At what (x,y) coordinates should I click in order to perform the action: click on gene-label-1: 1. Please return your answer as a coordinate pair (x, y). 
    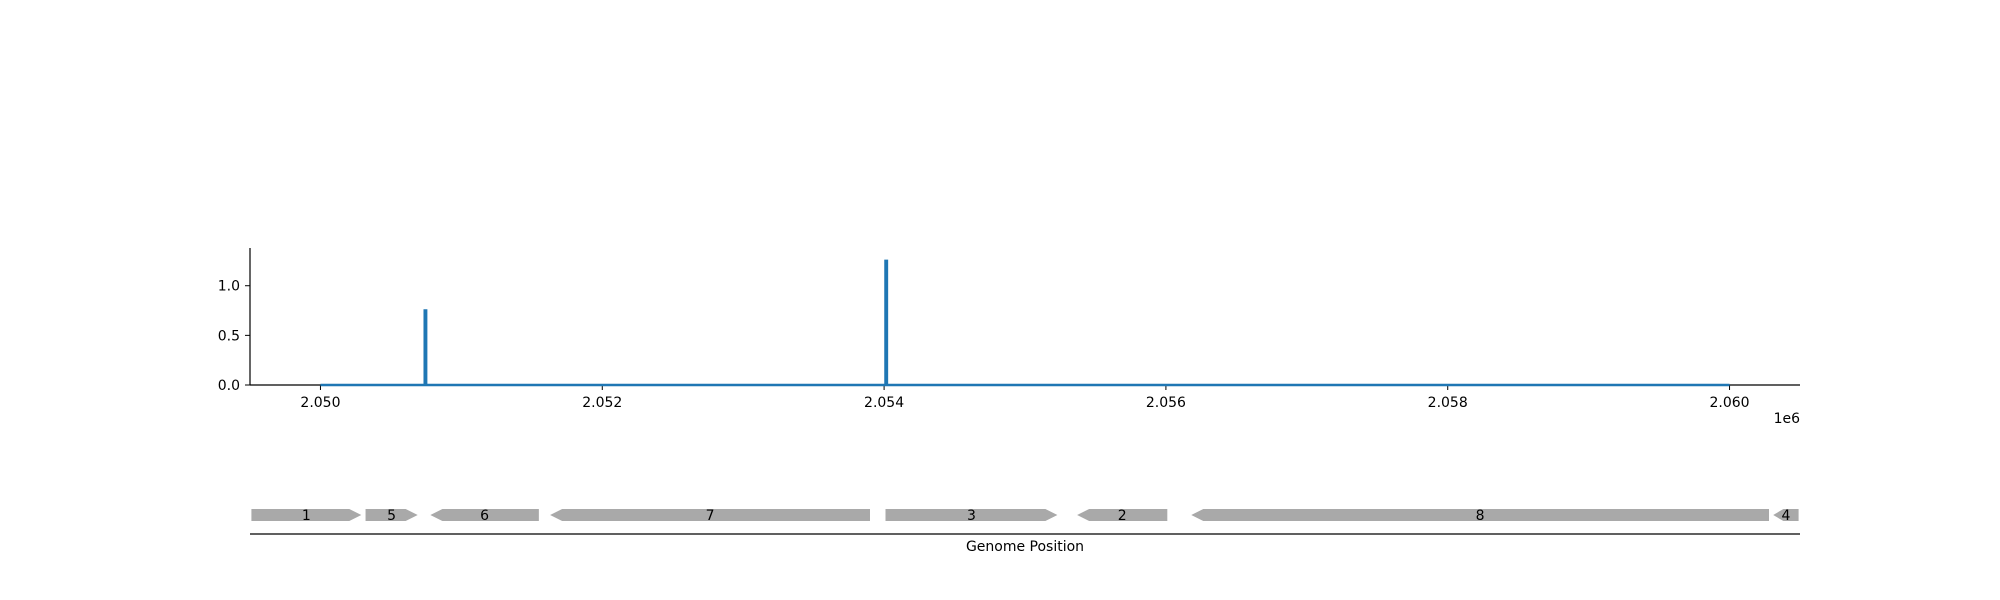
    Looking at the image, I should click on (306, 516).